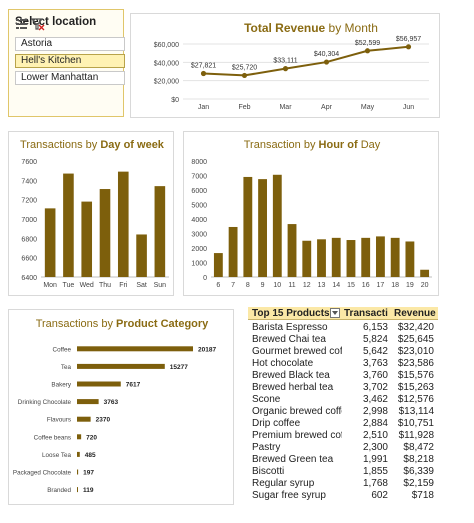  What do you see at coordinates (297, 411) in the screenshot?
I see `product-name-cell: Organic brewed coffee` at bounding box center [297, 411].